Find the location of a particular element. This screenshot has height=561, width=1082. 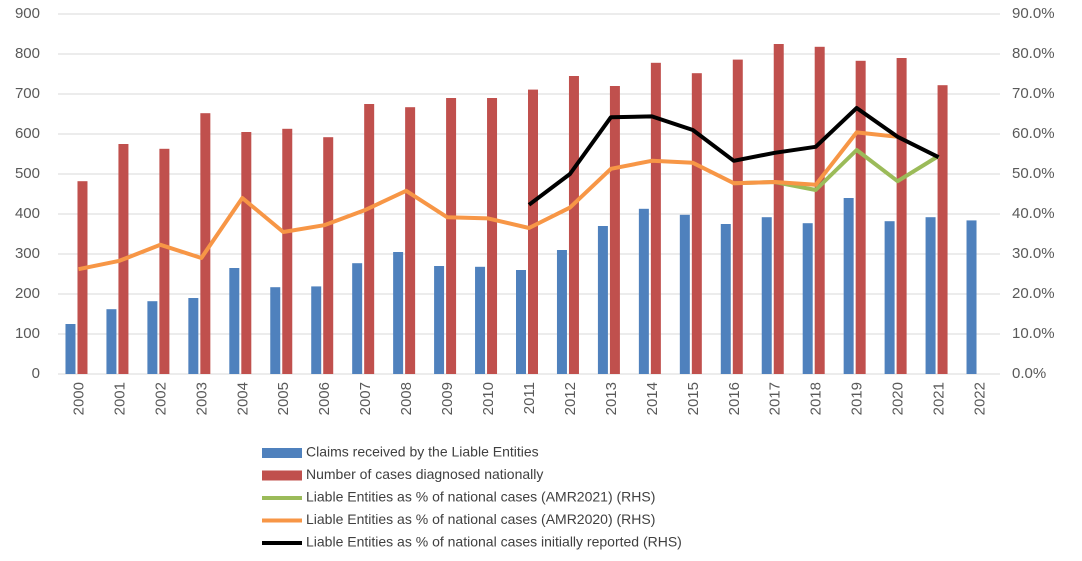

x-tick-label: 2020 is located at coordinates (898, 398).